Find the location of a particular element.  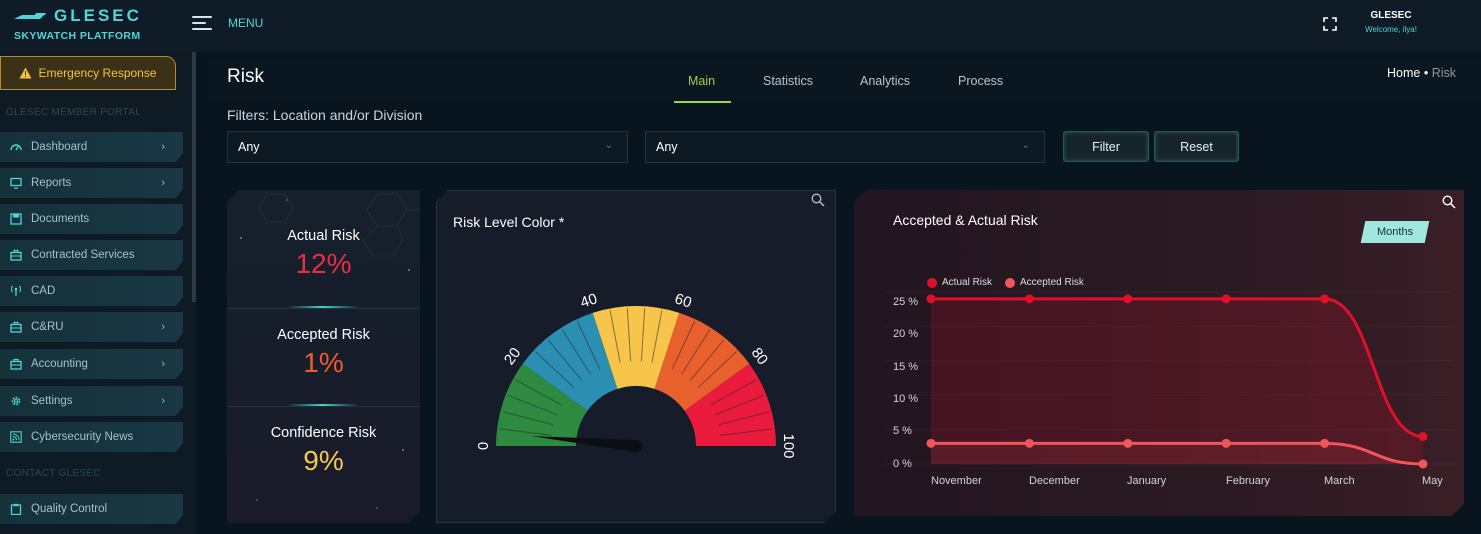

gauge-needle-hub is located at coordinates (636, 446).